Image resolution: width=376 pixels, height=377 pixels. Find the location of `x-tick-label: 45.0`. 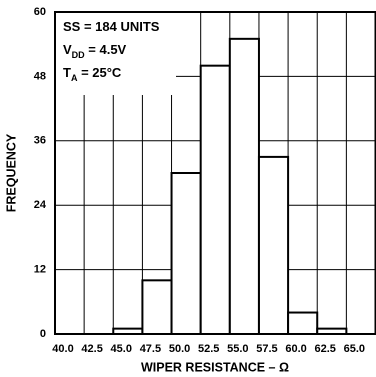

x-tick-label: 45.0 is located at coordinates (121, 349).